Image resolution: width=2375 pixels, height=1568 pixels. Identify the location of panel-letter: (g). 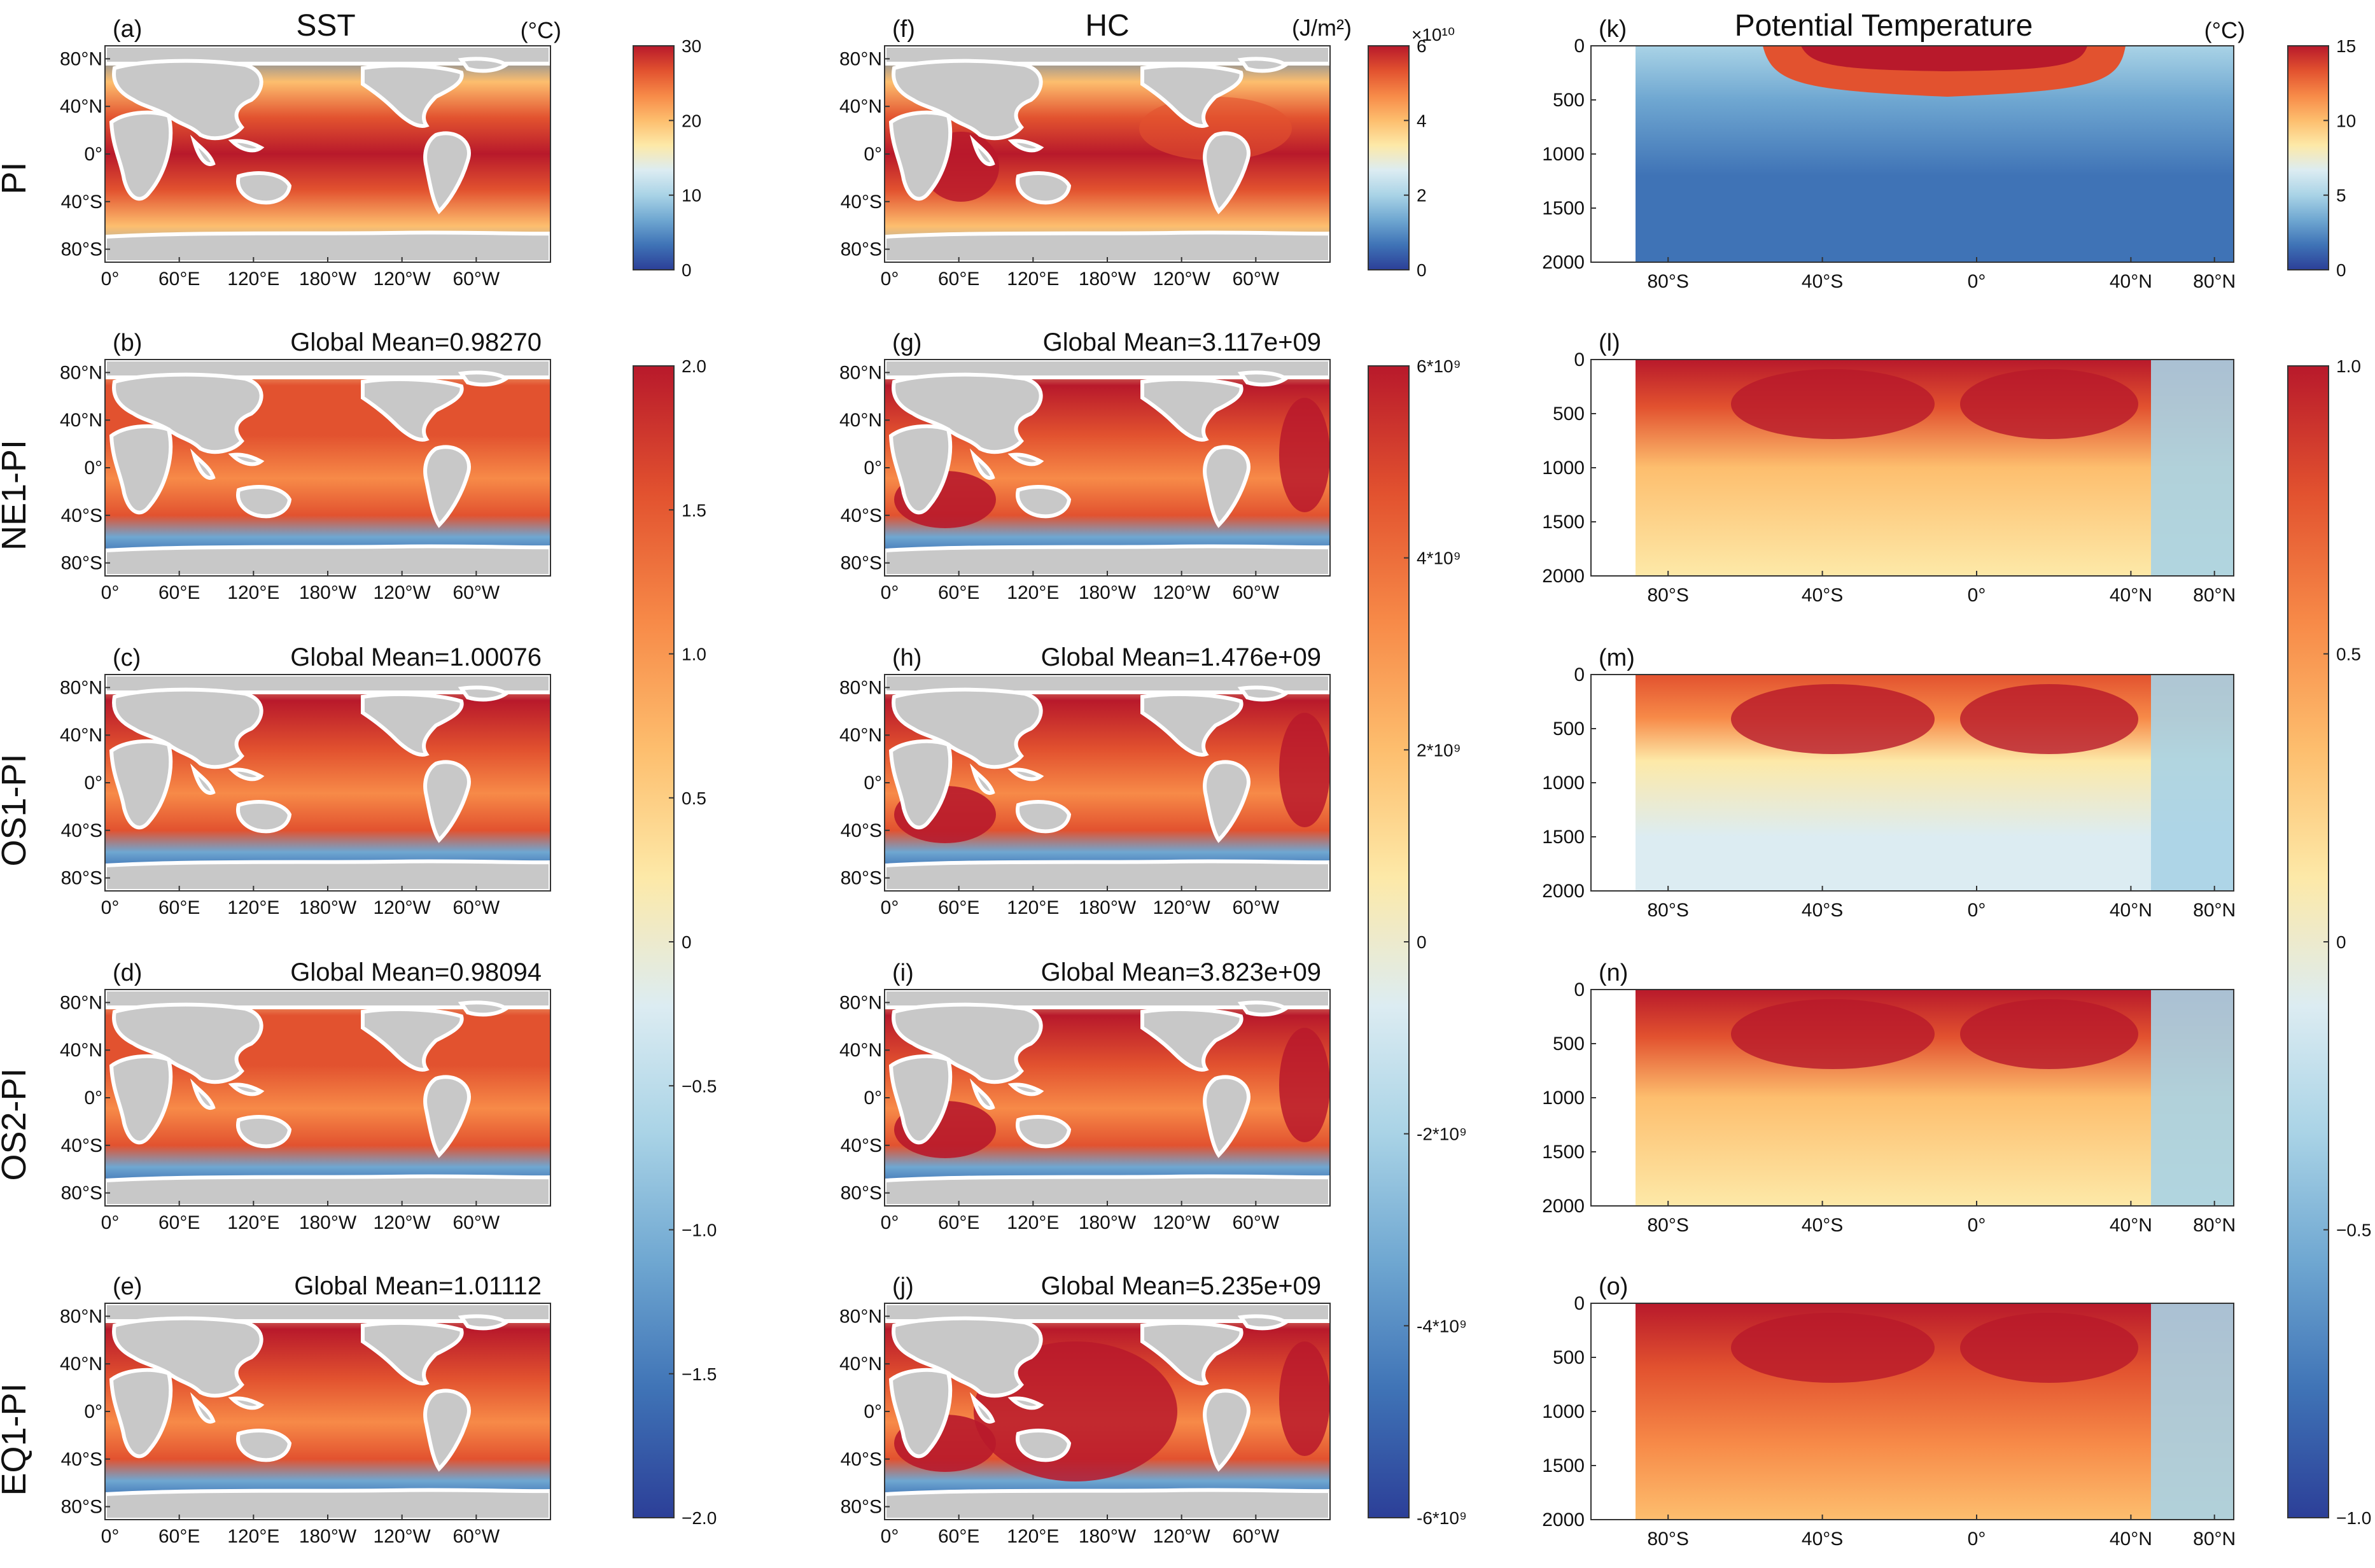
(906, 343).